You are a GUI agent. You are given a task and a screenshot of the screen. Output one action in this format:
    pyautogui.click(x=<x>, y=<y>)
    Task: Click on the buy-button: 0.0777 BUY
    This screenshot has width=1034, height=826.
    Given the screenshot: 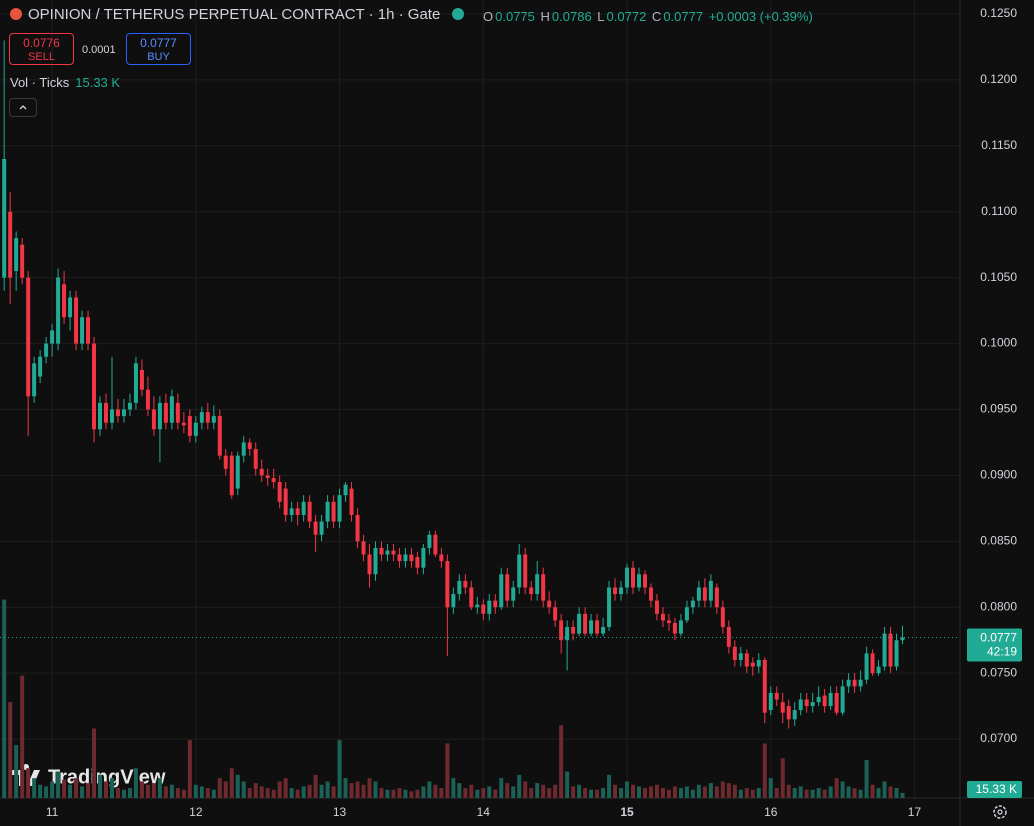 What is the action you would take?
    pyautogui.click(x=158, y=49)
    